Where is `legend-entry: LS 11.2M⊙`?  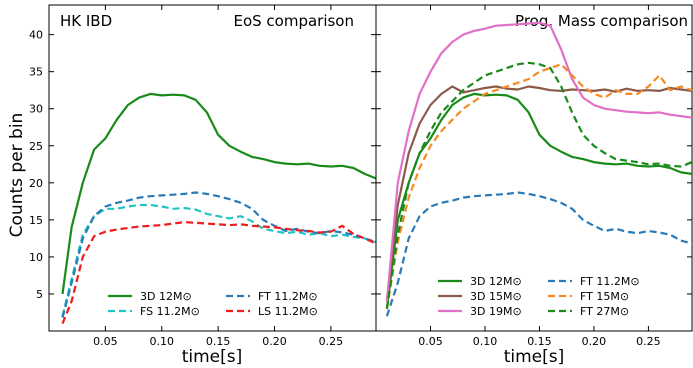 legend-entry: LS 11.2M⊙ is located at coordinates (288, 311).